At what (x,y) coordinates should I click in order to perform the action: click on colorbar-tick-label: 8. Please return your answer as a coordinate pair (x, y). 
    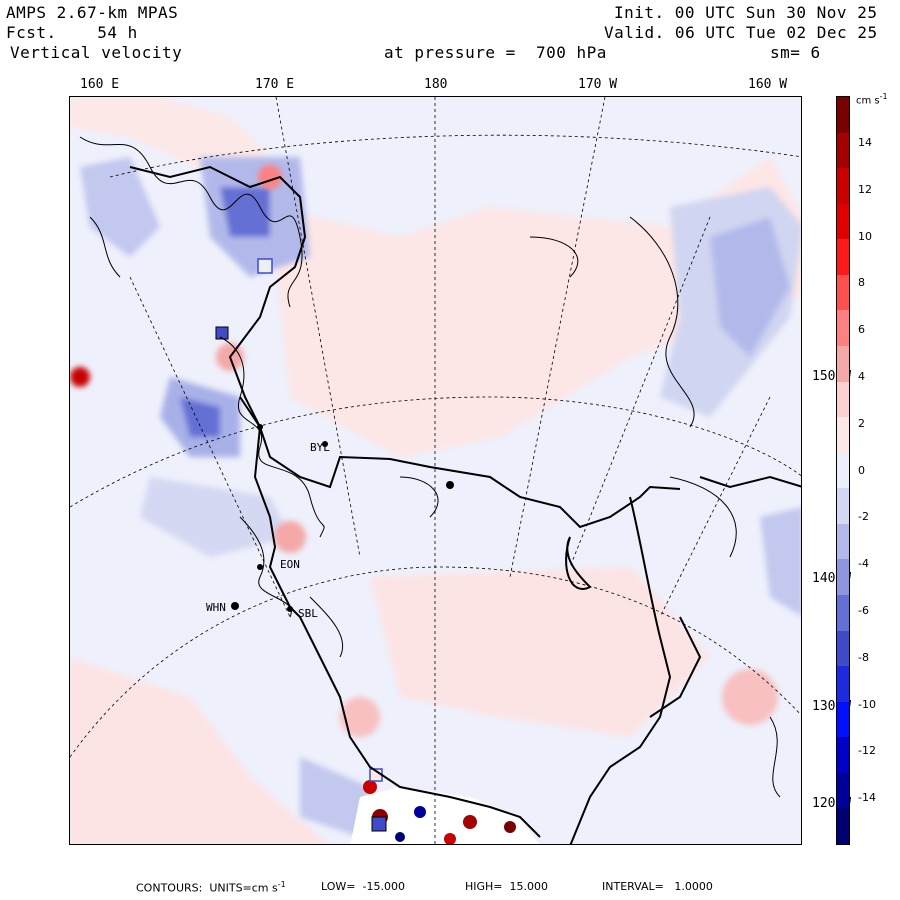
    Looking at the image, I should click on (861, 283).